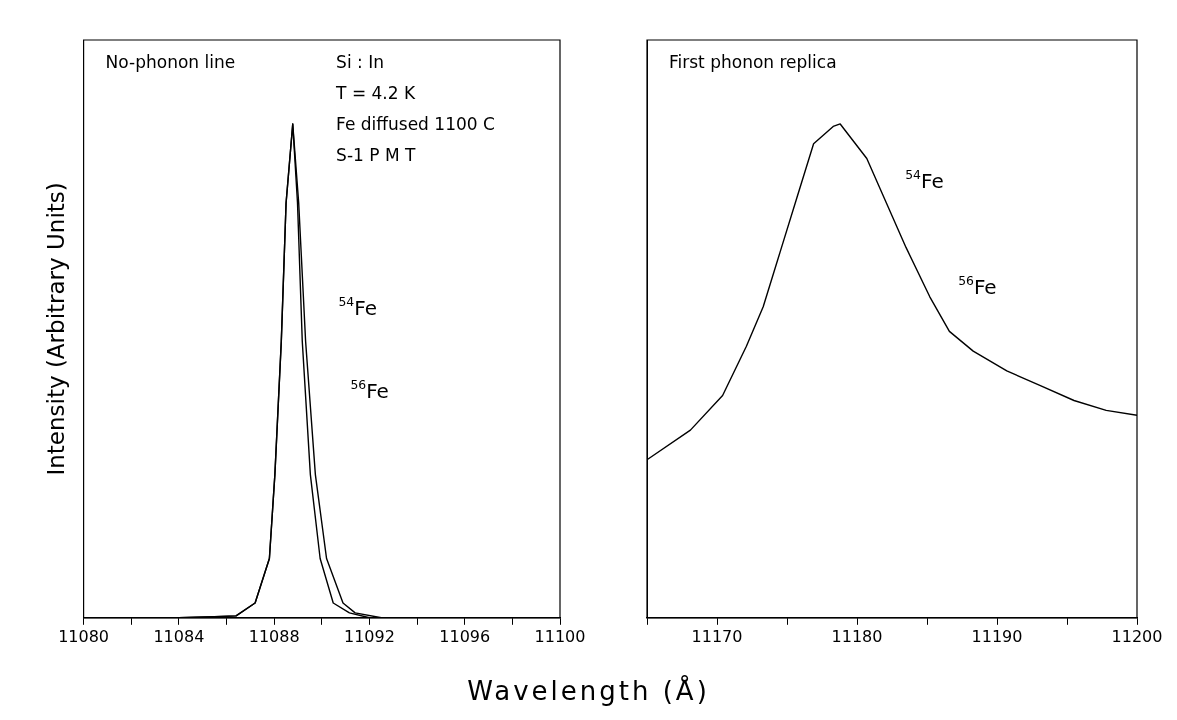 The image size is (1177, 720). Describe the element at coordinates (179, 636) in the screenshot. I see `x-tick-label: 11084` at that location.